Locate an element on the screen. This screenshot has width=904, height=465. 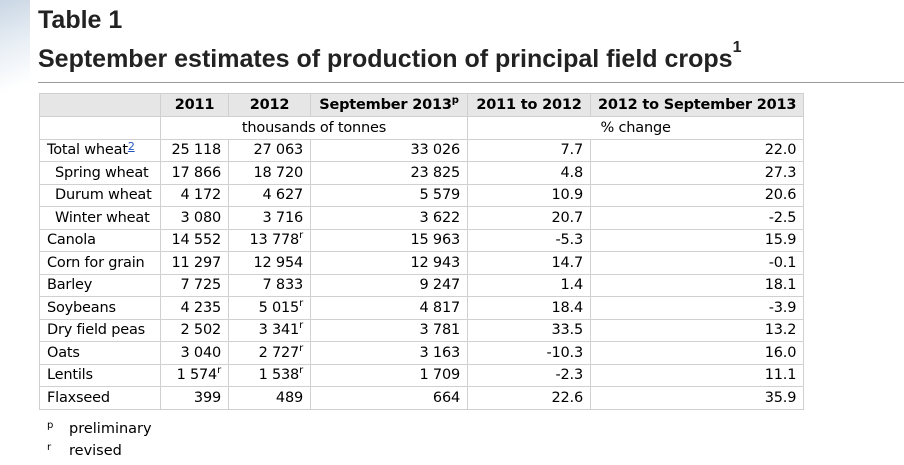
crop-name-cell: Barley is located at coordinates (100, 285).